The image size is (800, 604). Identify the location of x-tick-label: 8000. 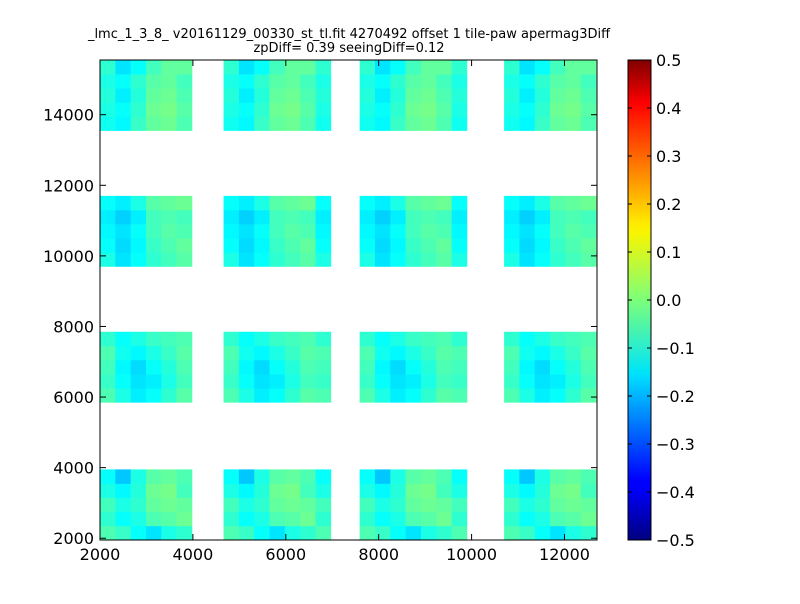
(378, 554).